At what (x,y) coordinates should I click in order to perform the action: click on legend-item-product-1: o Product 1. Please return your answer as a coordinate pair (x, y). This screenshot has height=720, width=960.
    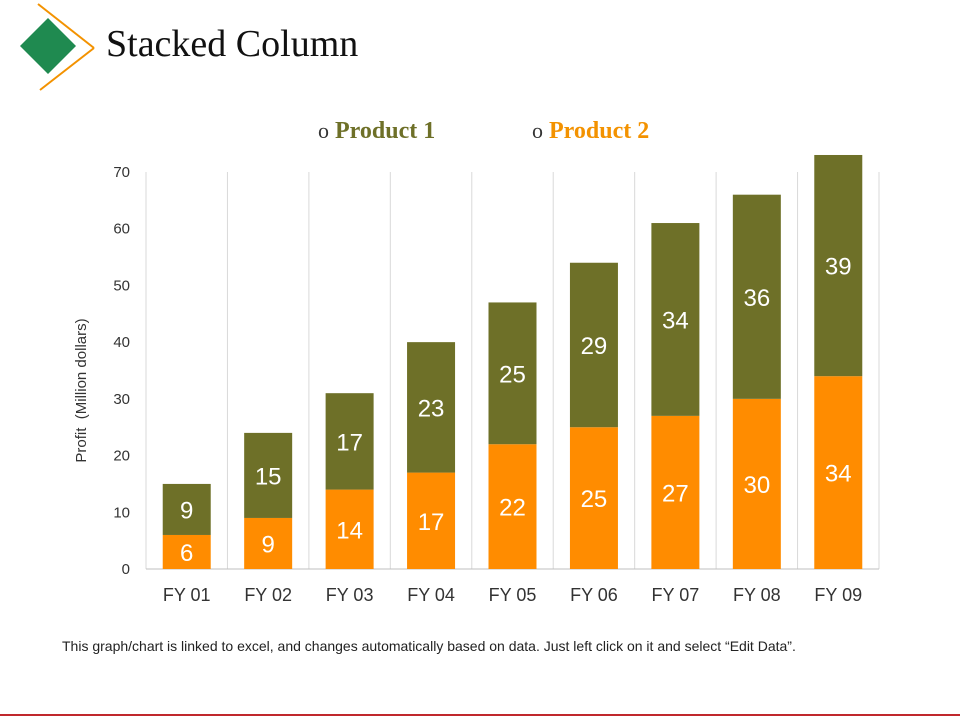
    Looking at the image, I should click on (376, 131).